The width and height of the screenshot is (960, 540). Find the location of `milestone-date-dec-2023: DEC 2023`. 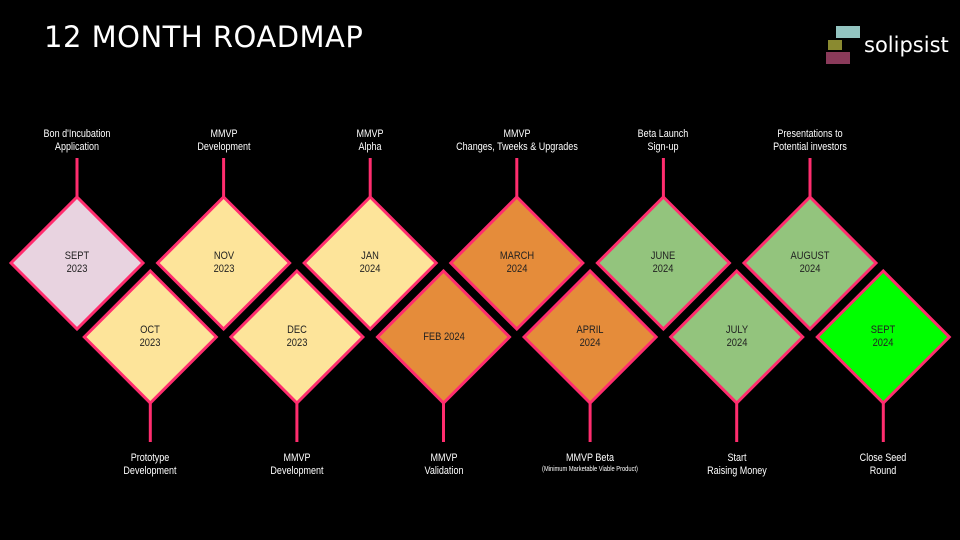

milestone-date-dec-2023: DEC 2023 is located at coordinates (297, 336).